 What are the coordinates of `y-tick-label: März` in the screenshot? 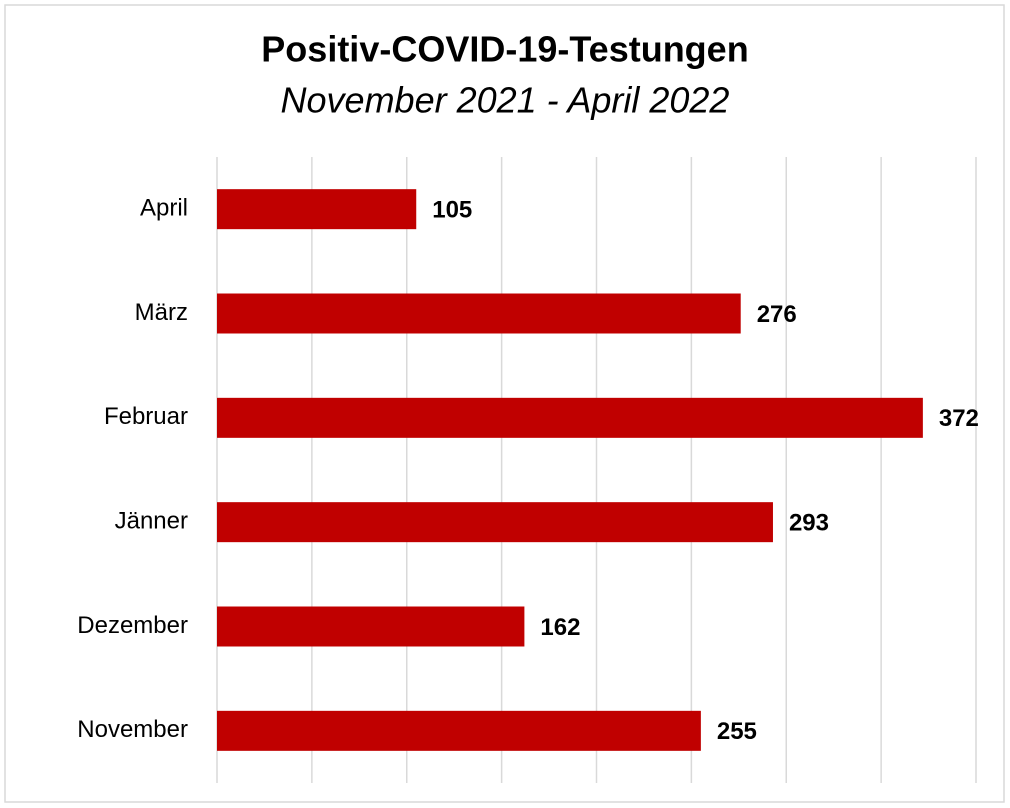 It's located at (161, 312).